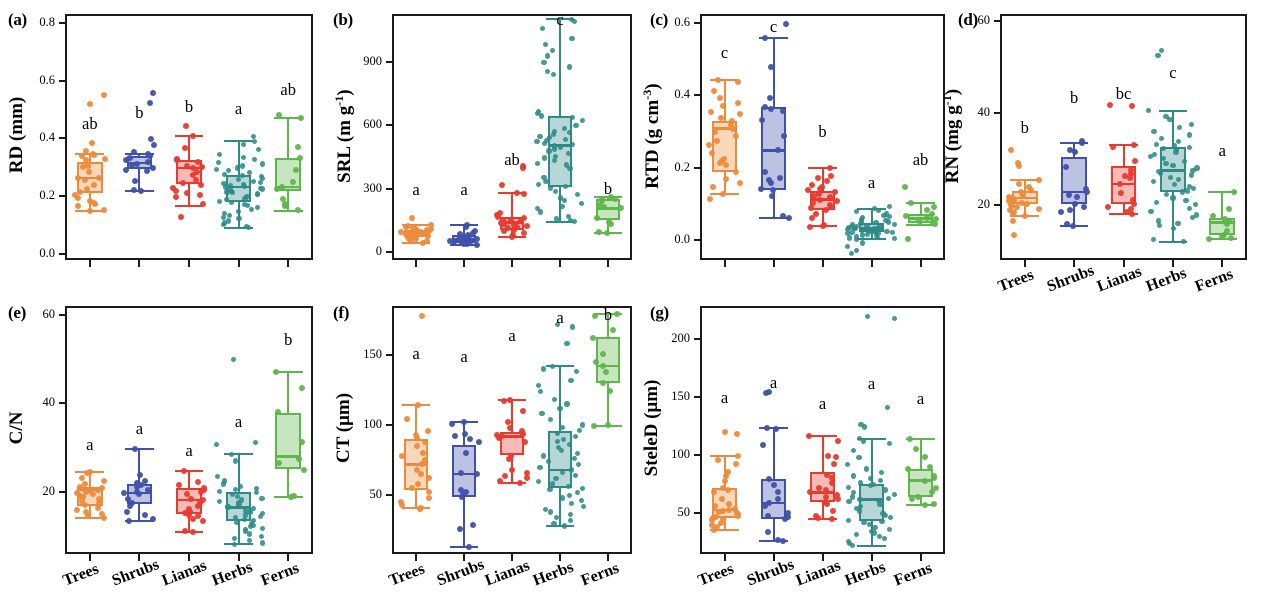 Image resolution: width=1268 pixels, height=602 pixels. I want to click on y-tick-label: 900, so click(372, 61).